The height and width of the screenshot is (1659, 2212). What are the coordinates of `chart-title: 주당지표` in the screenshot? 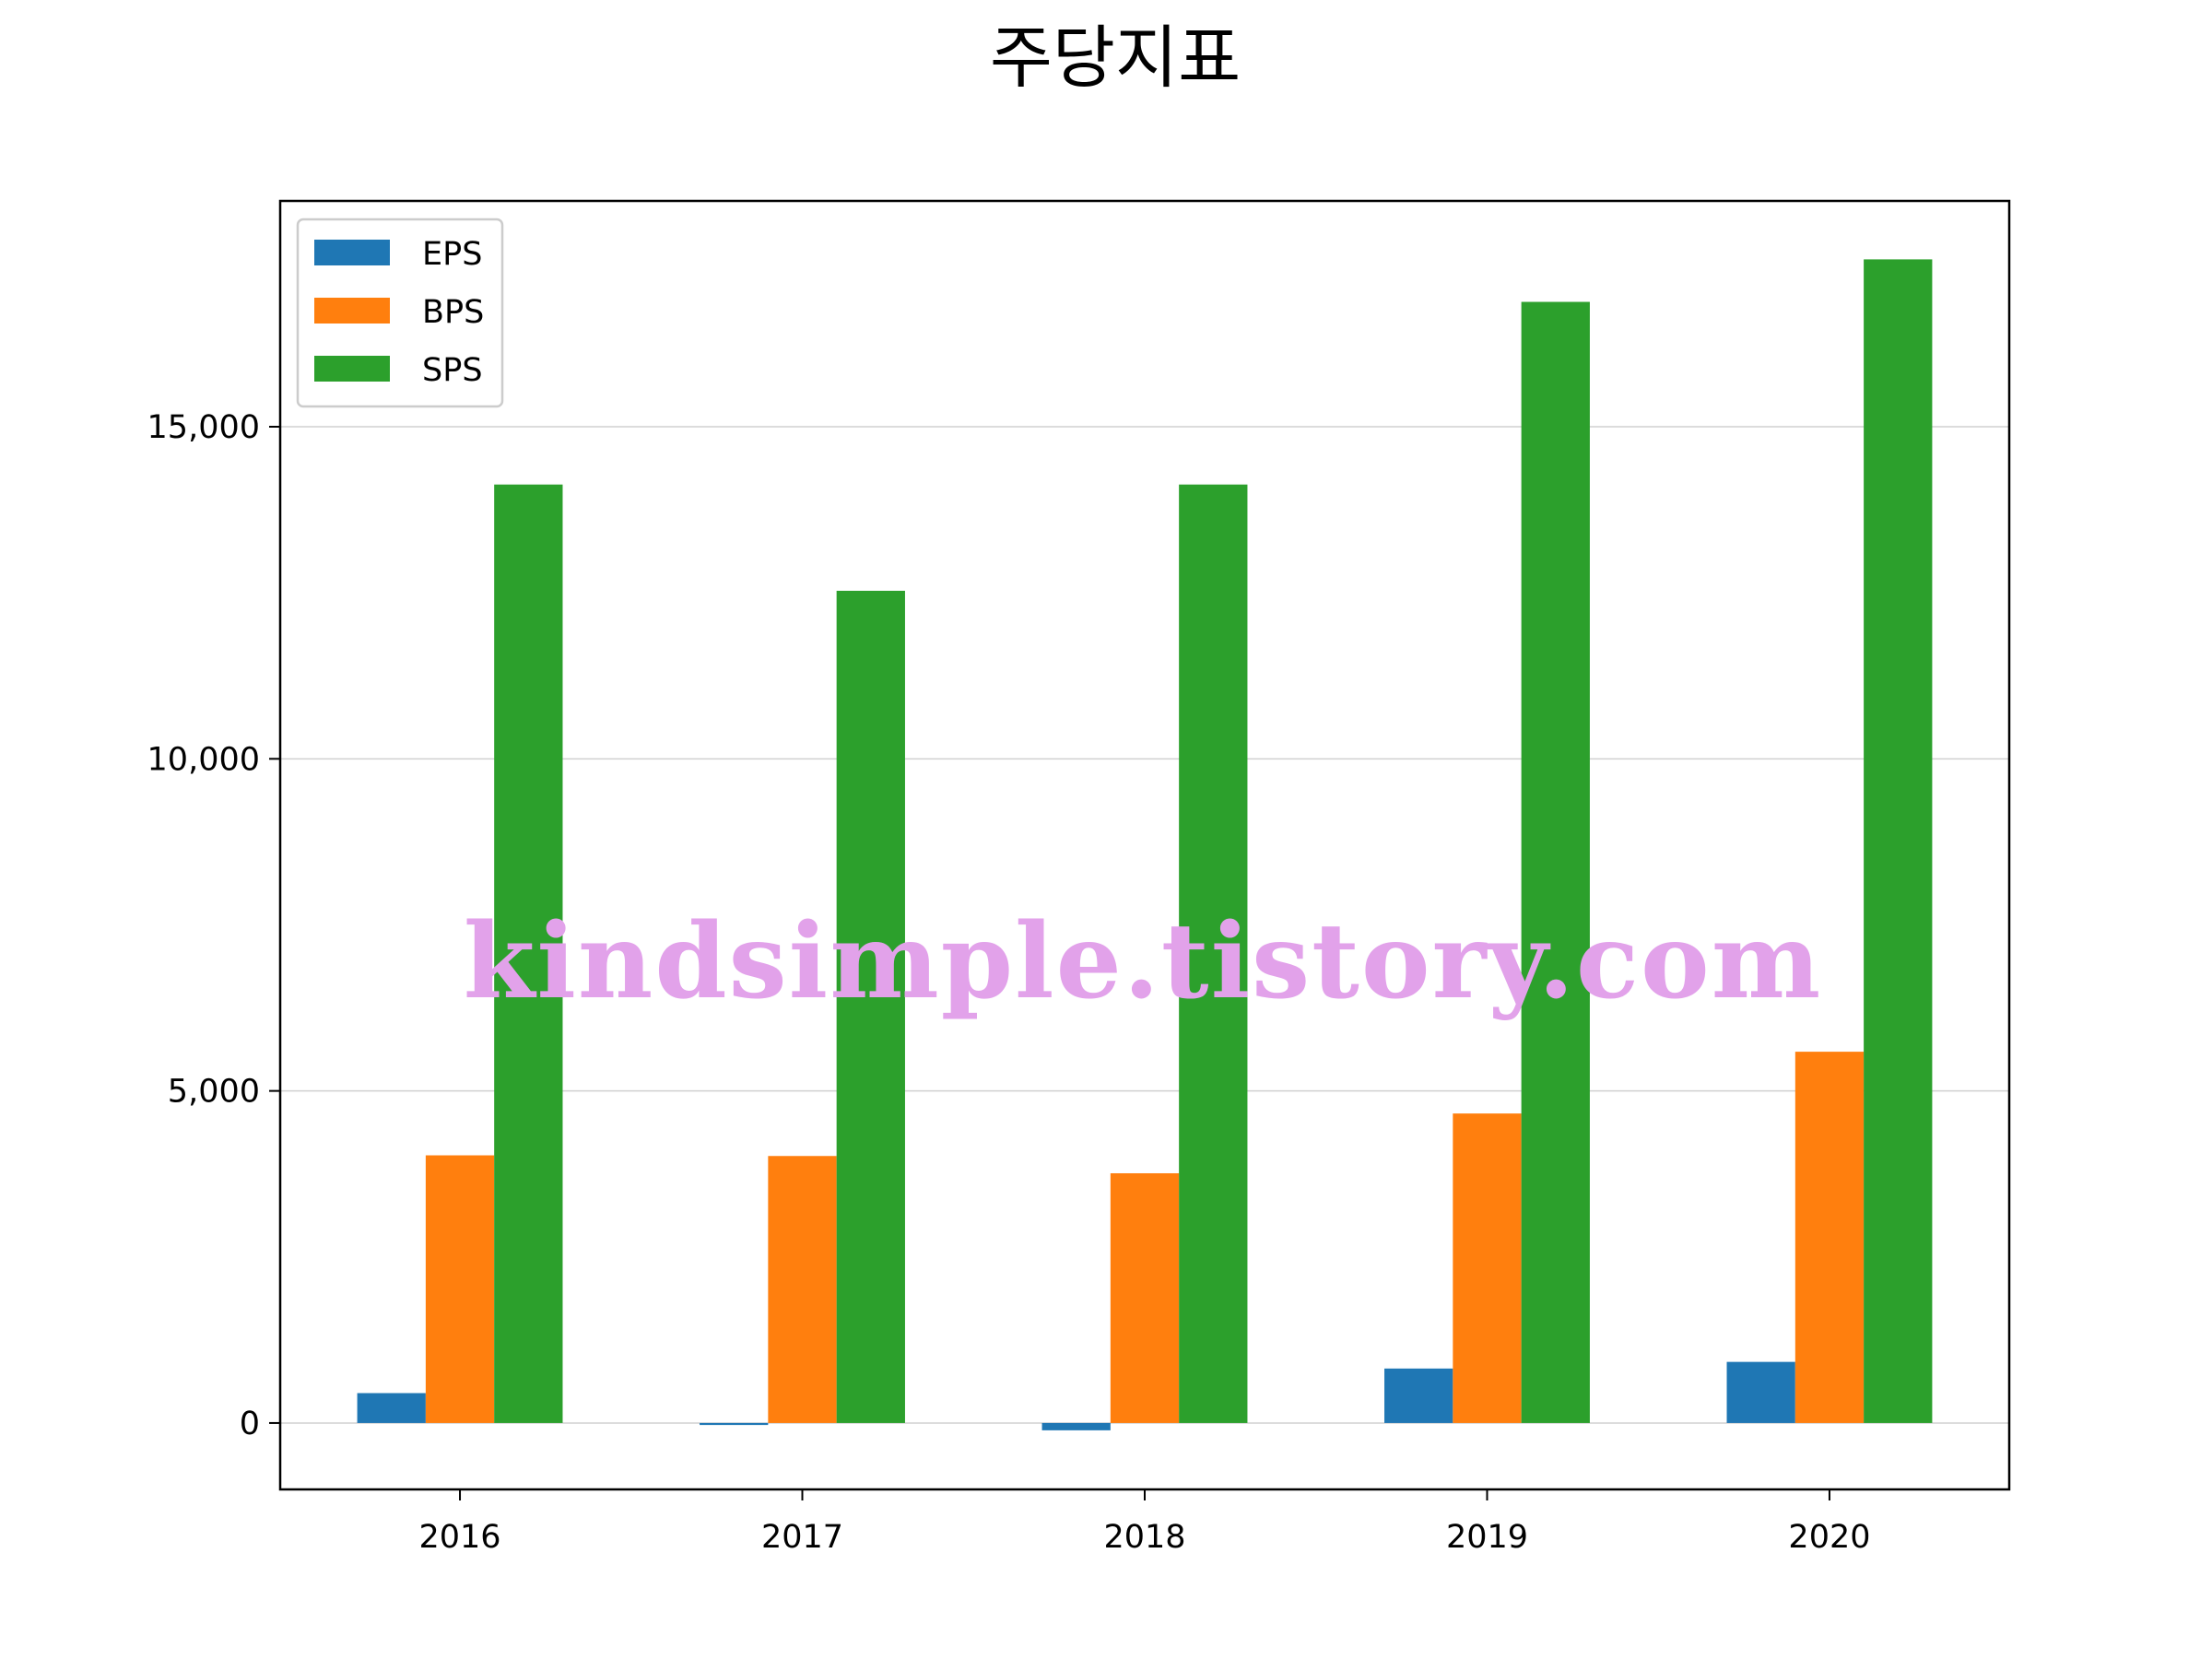 It's located at (1115, 58).